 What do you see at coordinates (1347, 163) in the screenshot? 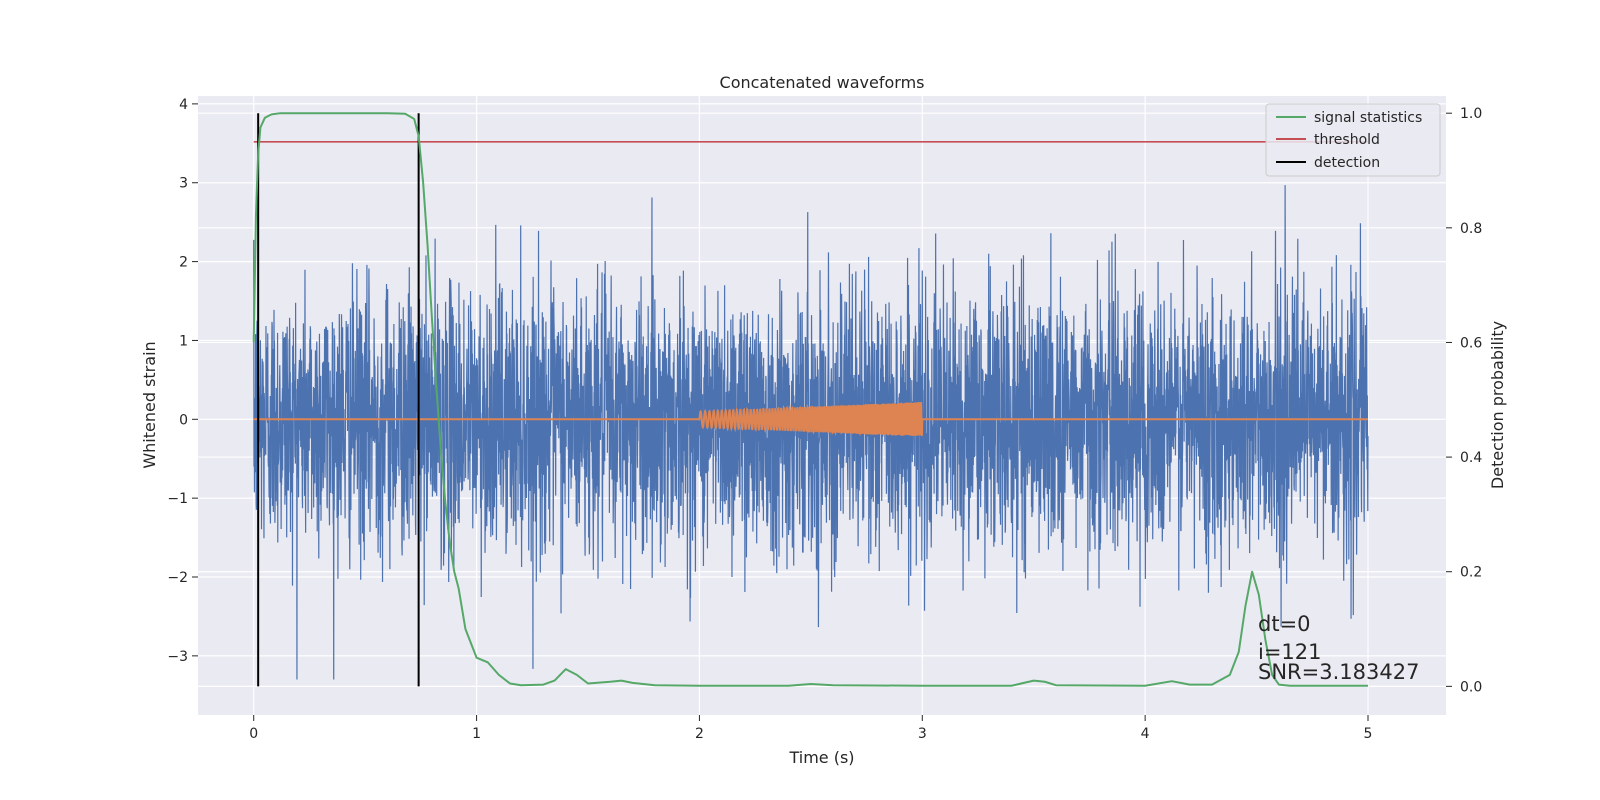
I see `legend-label-detection: detection` at bounding box center [1347, 163].